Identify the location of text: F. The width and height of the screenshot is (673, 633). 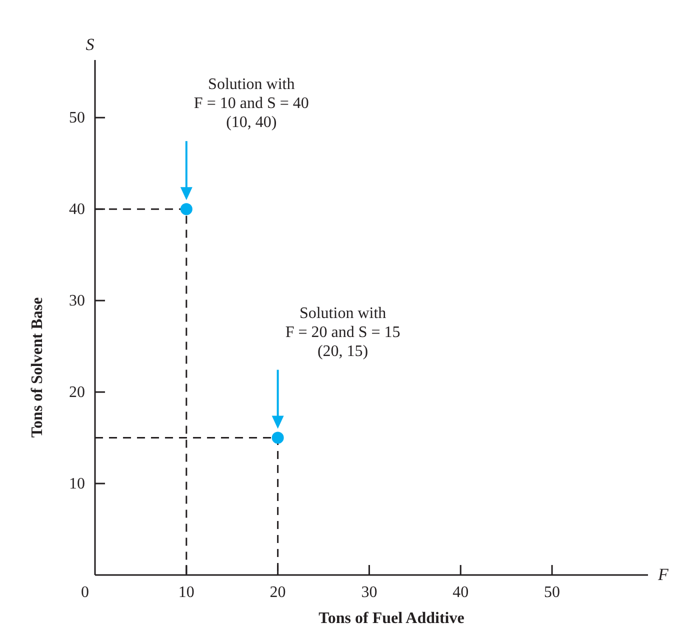
(663, 574).